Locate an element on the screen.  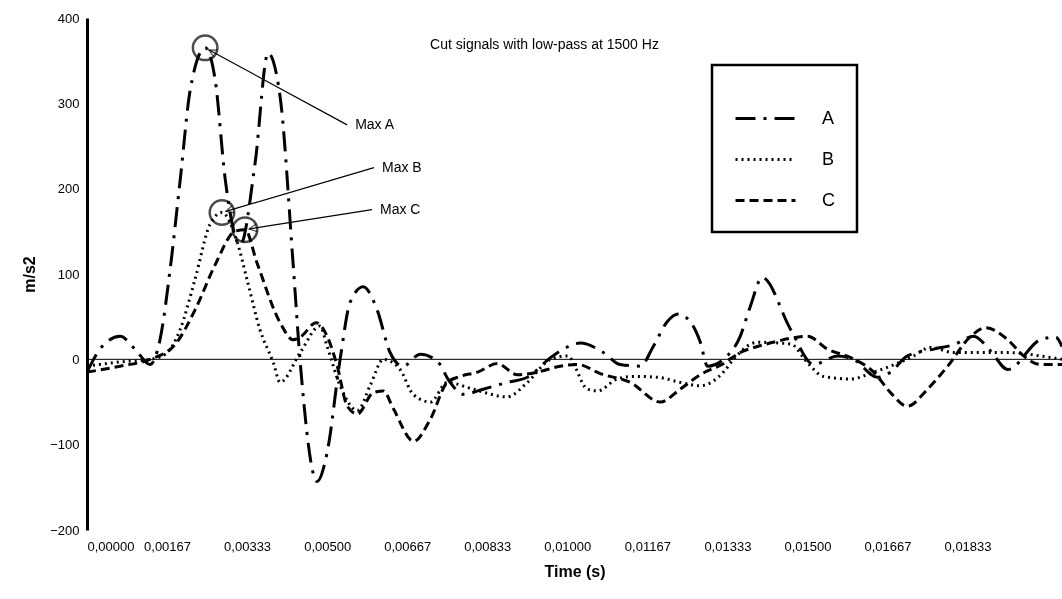
y-tick-label: 0 is located at coordinates (76, 359).